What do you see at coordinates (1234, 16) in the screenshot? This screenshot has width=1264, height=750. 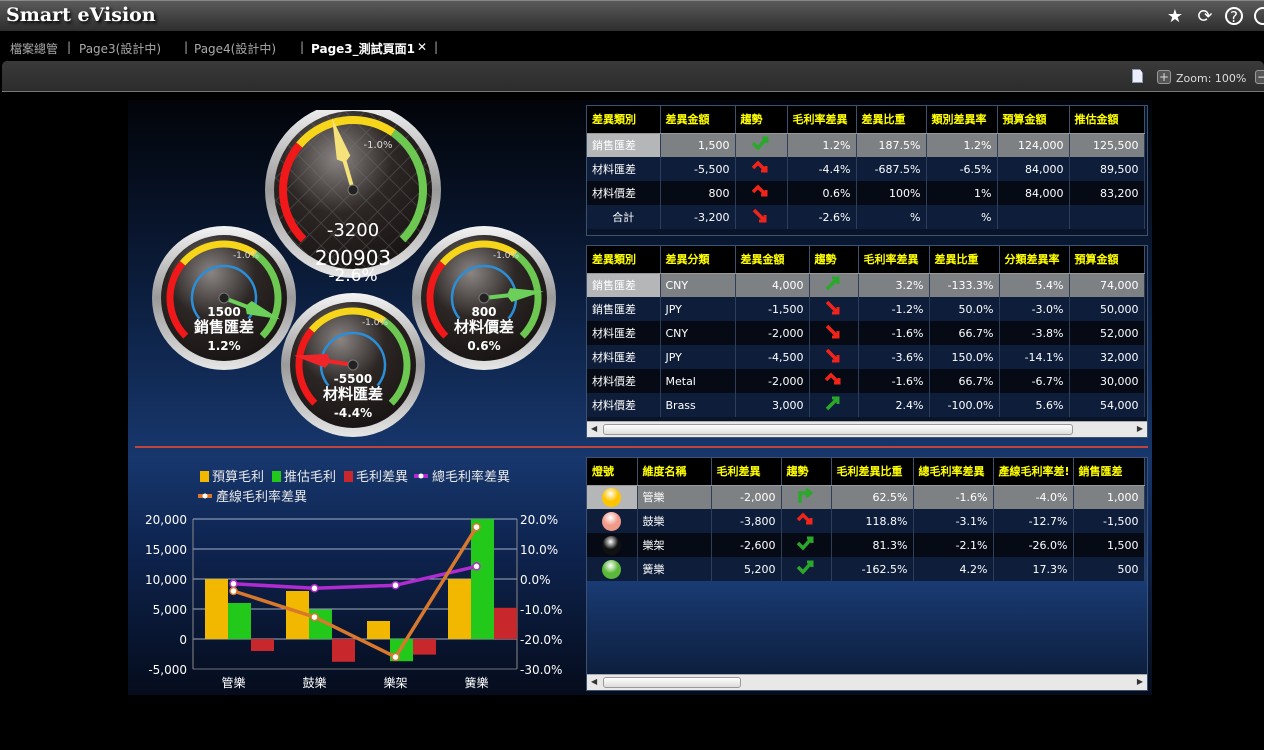 I see `help-icon: ?` at bounding box center [1234, 16].